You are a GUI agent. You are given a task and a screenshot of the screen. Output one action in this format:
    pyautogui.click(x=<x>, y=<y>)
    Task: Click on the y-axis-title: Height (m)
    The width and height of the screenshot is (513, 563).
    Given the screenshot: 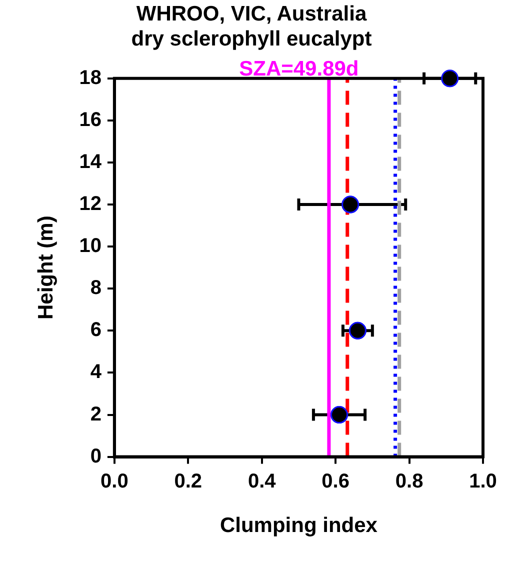 What is the action you would take?
    pyautogui.click(x=46, y=268)
    